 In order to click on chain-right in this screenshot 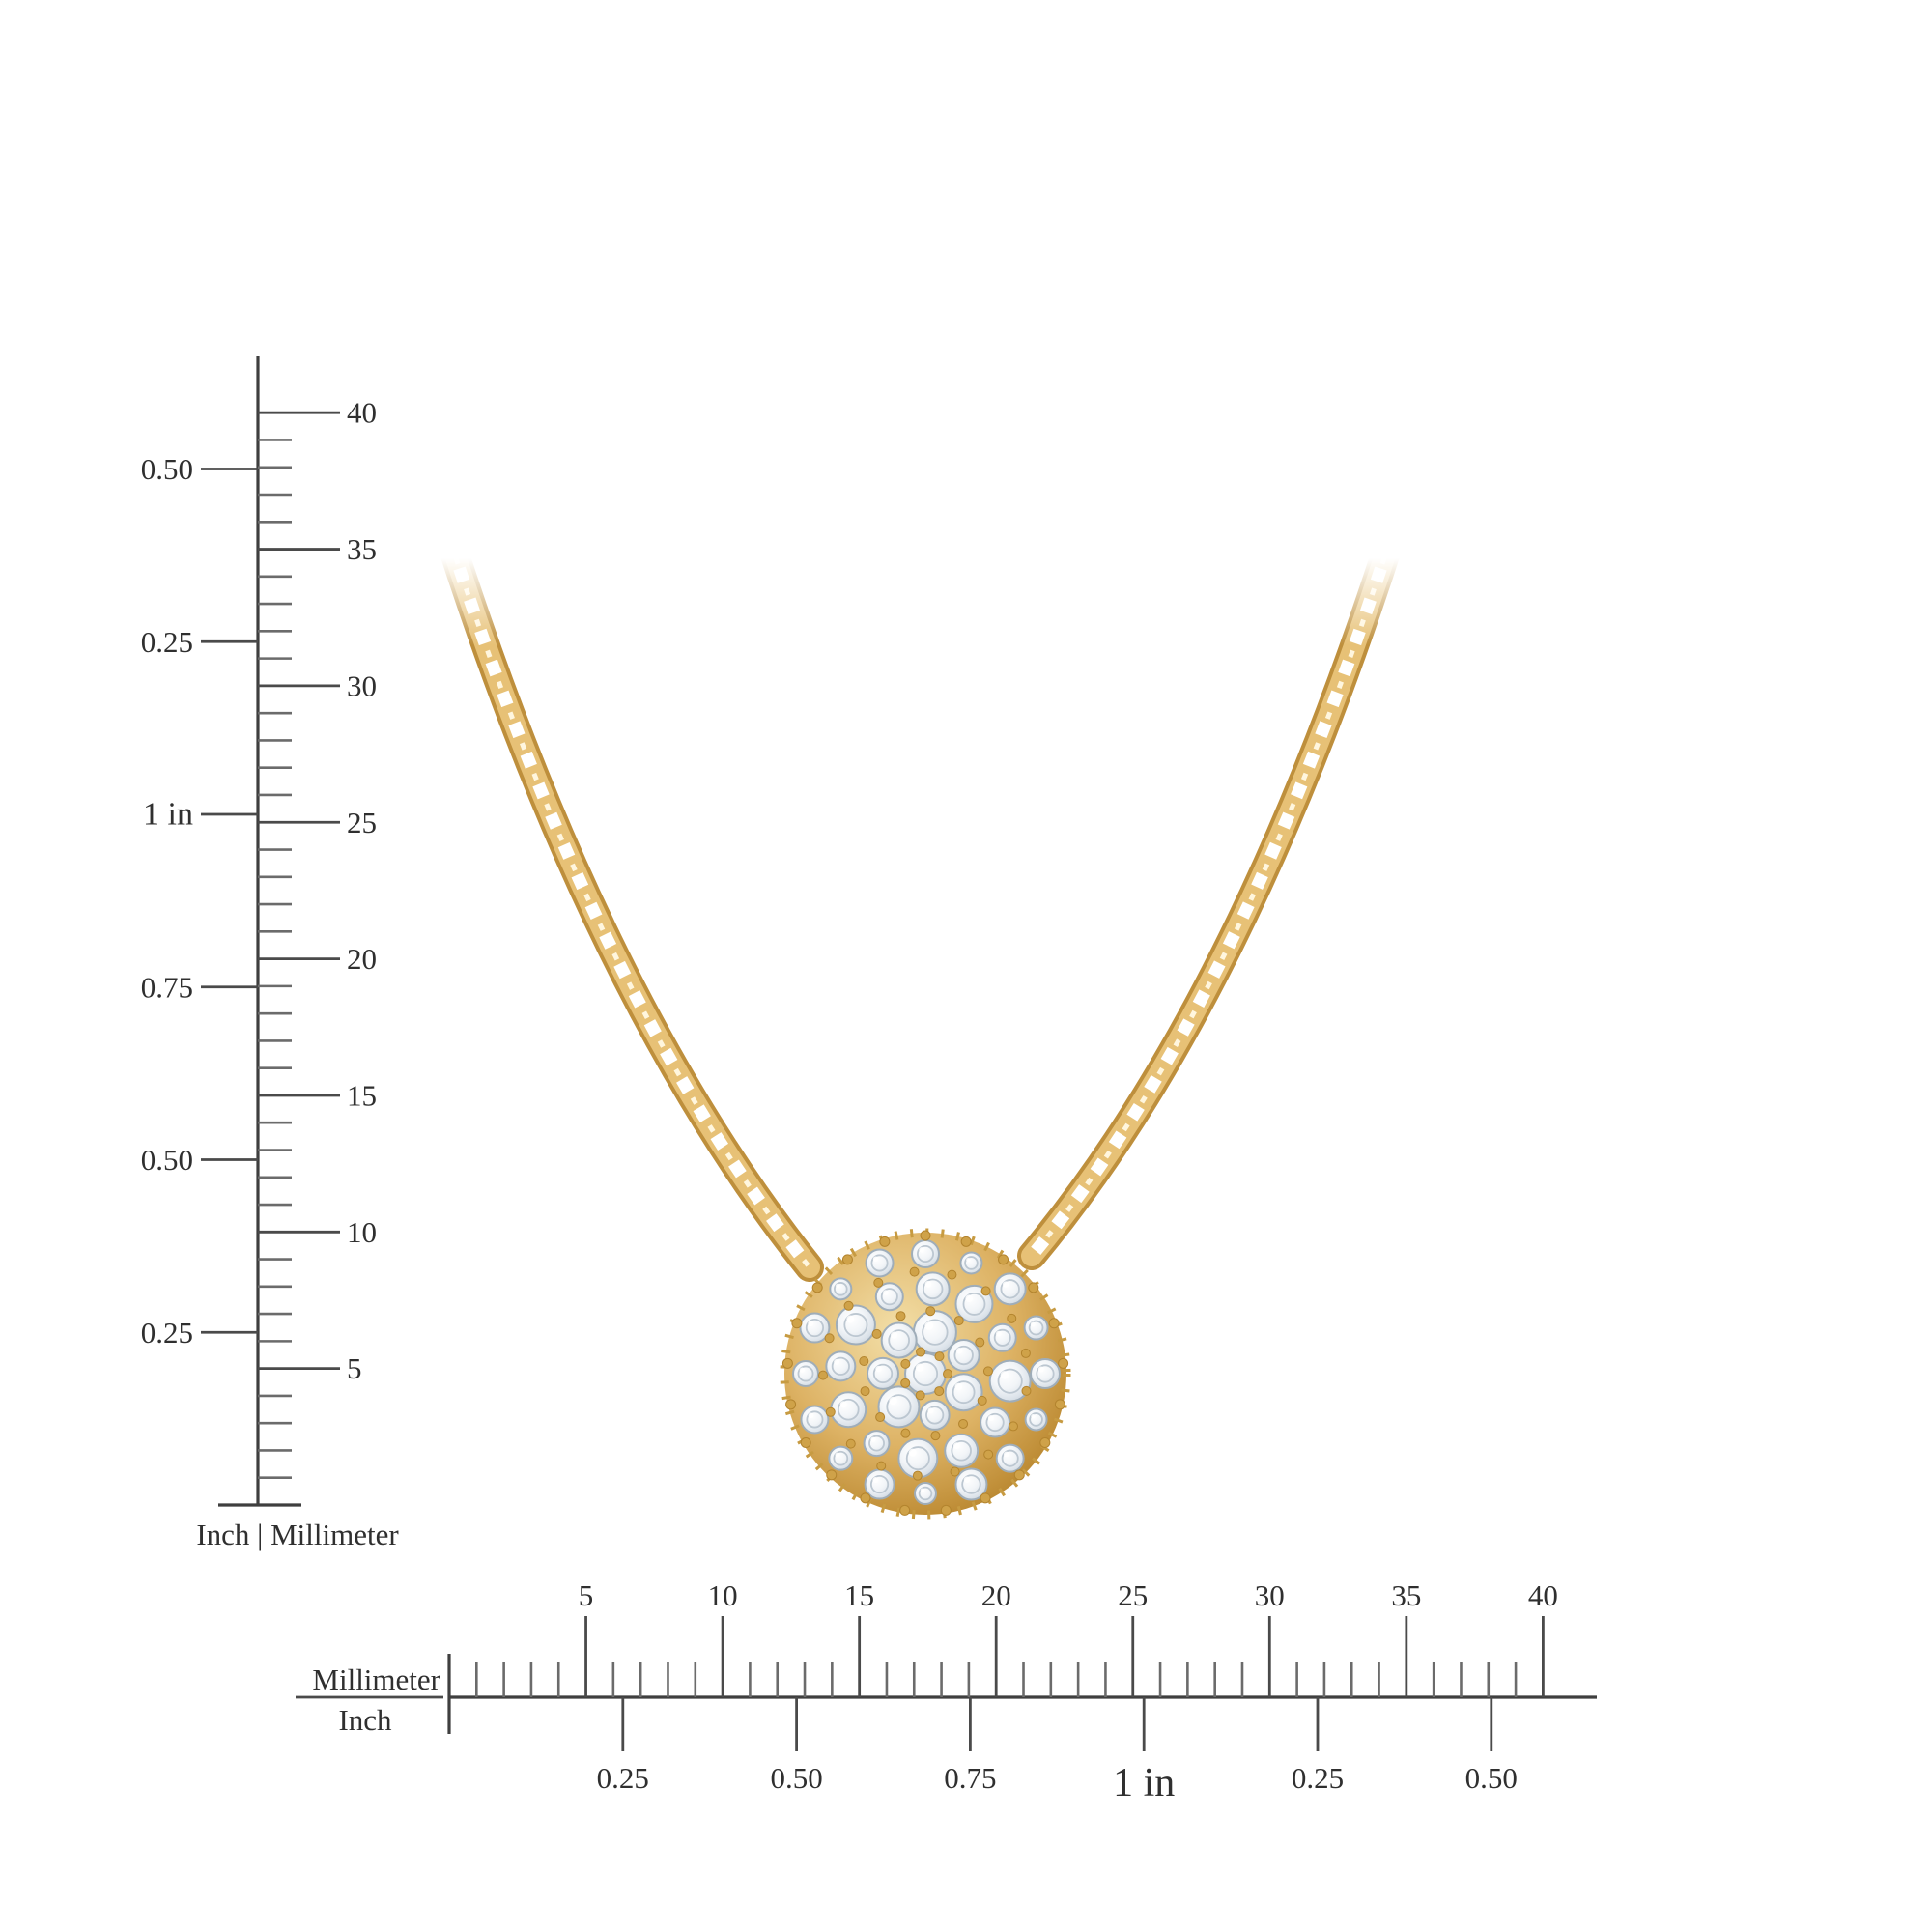, I will do `click(1212, 898)`.